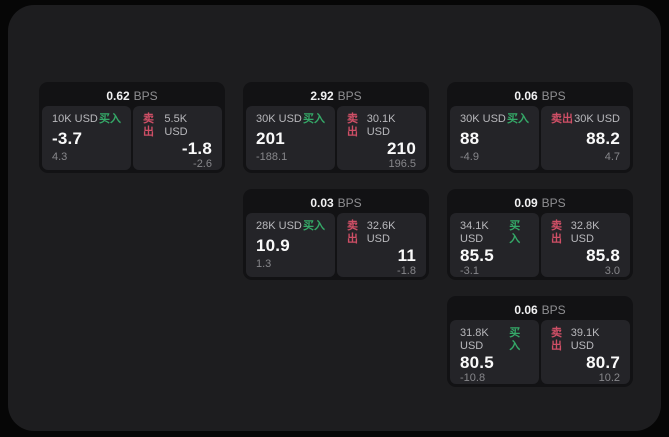 The image size is (669, 437). What do you see at coordinates (322, 95) in the screenshot?
I see `spread-value: 2.92` at bounding box center [322, 95].